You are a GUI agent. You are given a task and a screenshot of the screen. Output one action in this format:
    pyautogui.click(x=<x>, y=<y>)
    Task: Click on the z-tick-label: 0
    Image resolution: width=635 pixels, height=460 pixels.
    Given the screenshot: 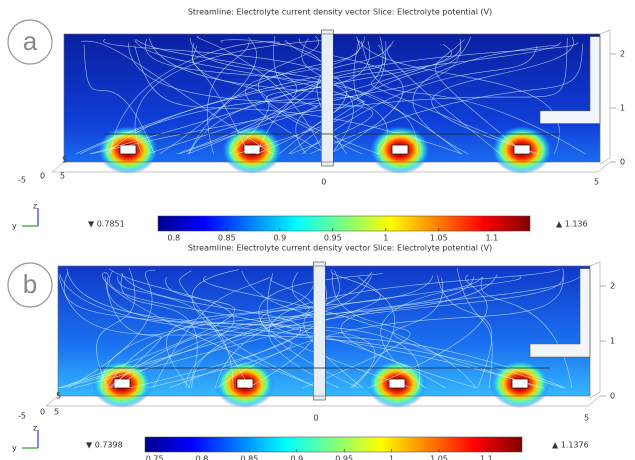 What is the action you would take?
    pyautogui.click(x=622, y=162)
    